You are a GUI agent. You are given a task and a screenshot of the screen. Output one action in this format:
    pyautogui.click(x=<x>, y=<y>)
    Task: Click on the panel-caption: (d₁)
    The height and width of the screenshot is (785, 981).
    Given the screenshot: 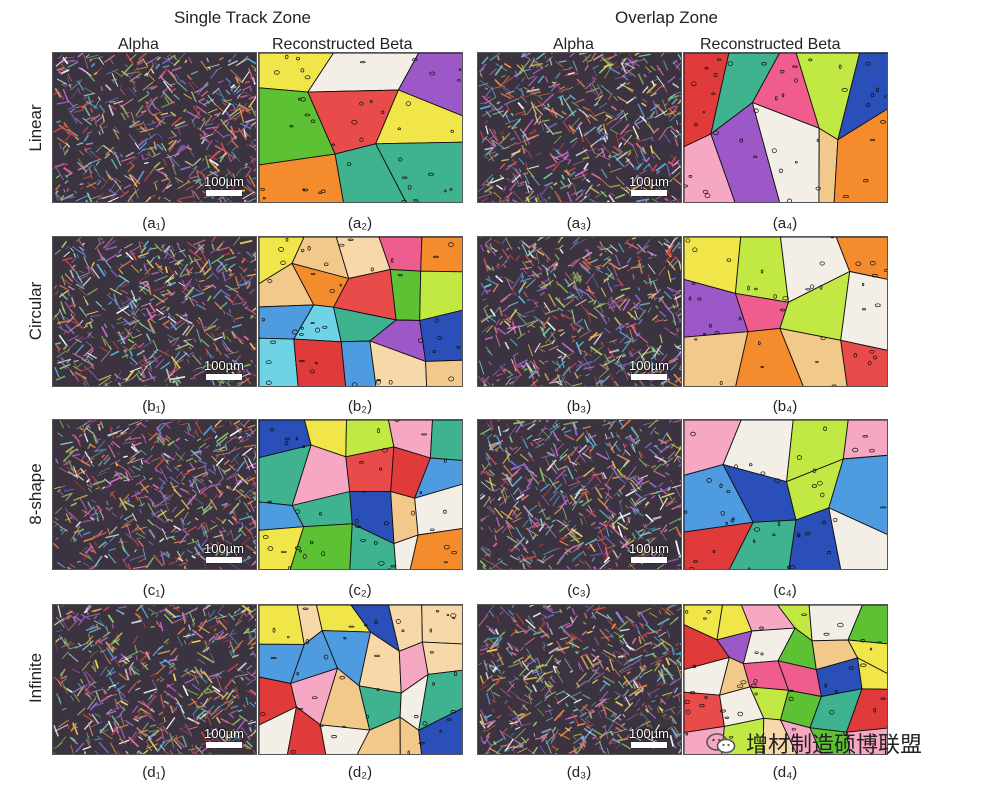 What is the action you would take?
    pyautogui.click(x=154, y=772)
    